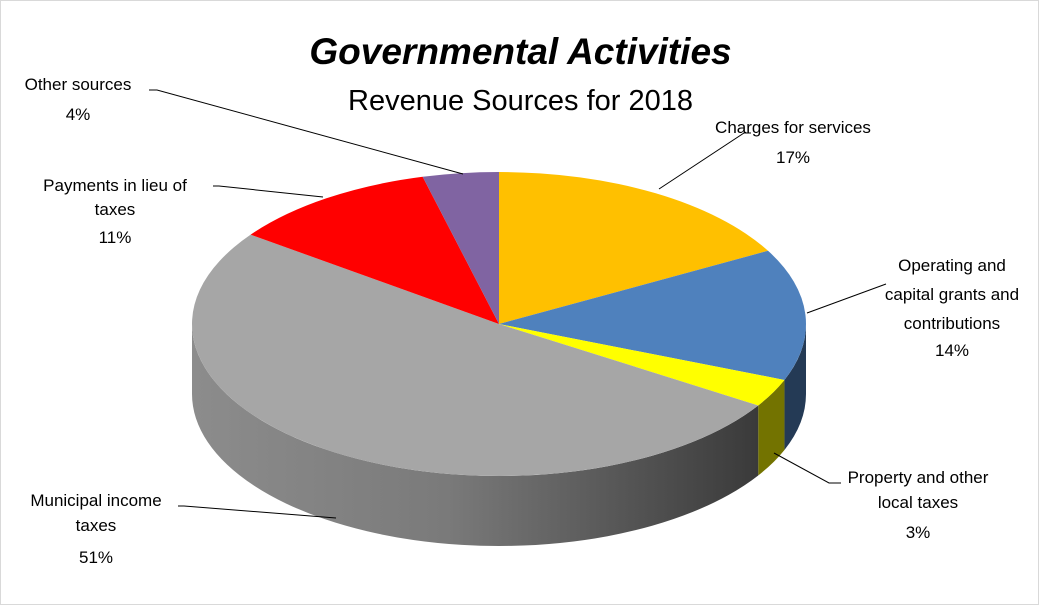  What do you see at coordinates (793, 127) in the screenshot?
I see `category-label-charges-for-services: Charges for services` at bounding box center [793, 127].